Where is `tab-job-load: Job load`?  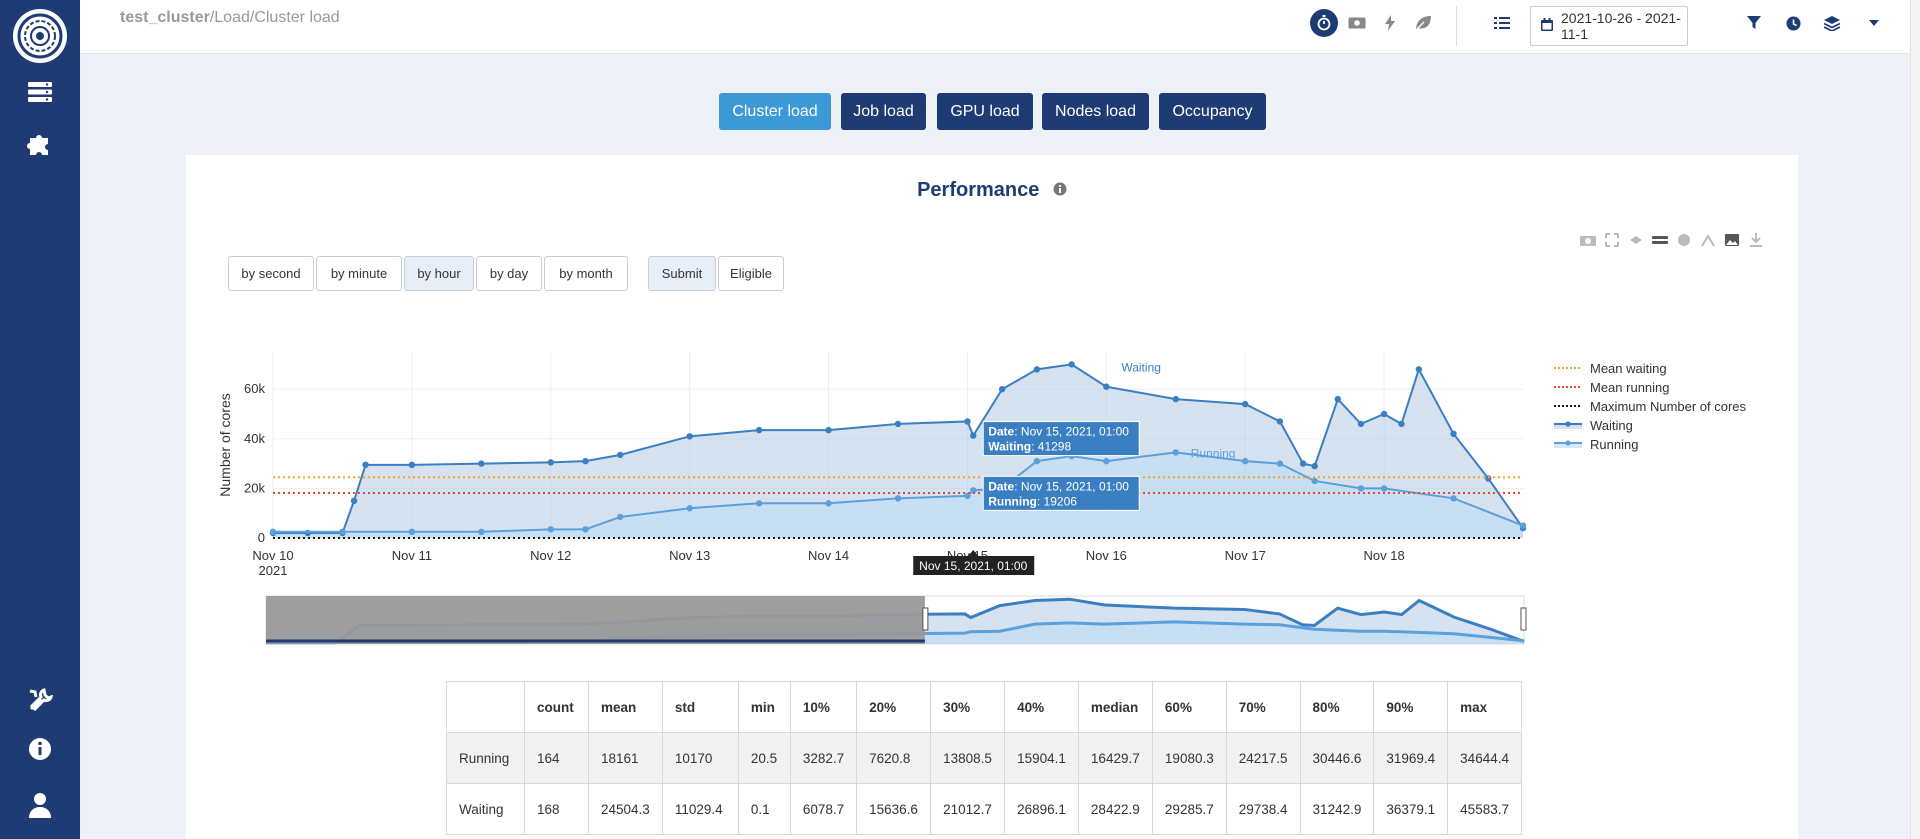 tab-job-load: Job load is located at coordinates (883, 111).